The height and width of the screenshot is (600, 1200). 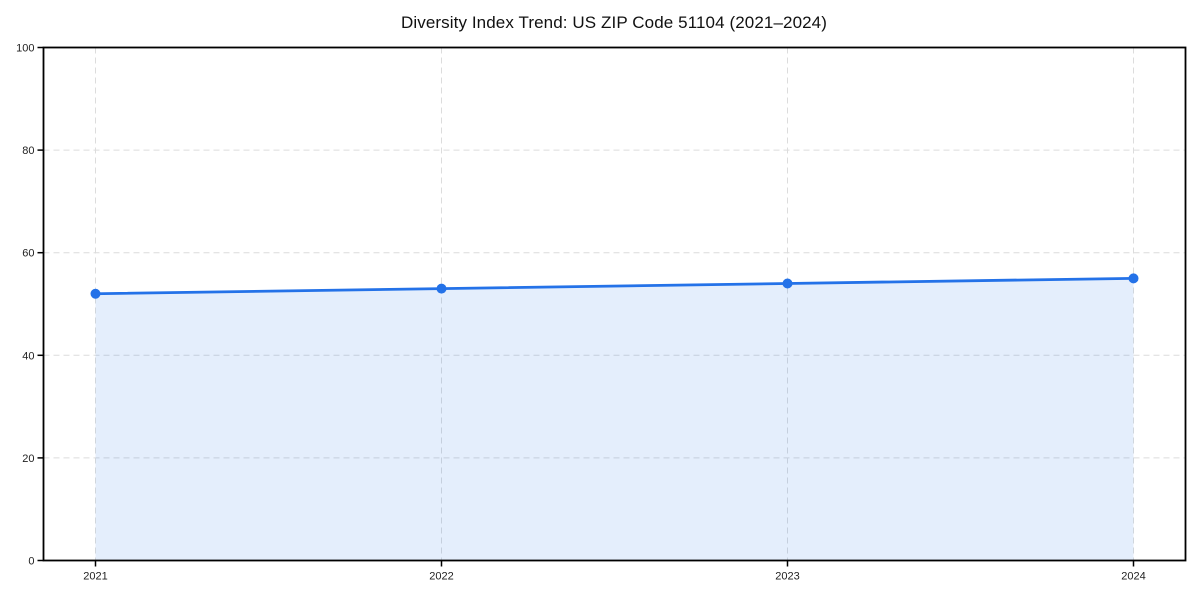 I want to click on data-point-2021, so click(x=95, y=293).